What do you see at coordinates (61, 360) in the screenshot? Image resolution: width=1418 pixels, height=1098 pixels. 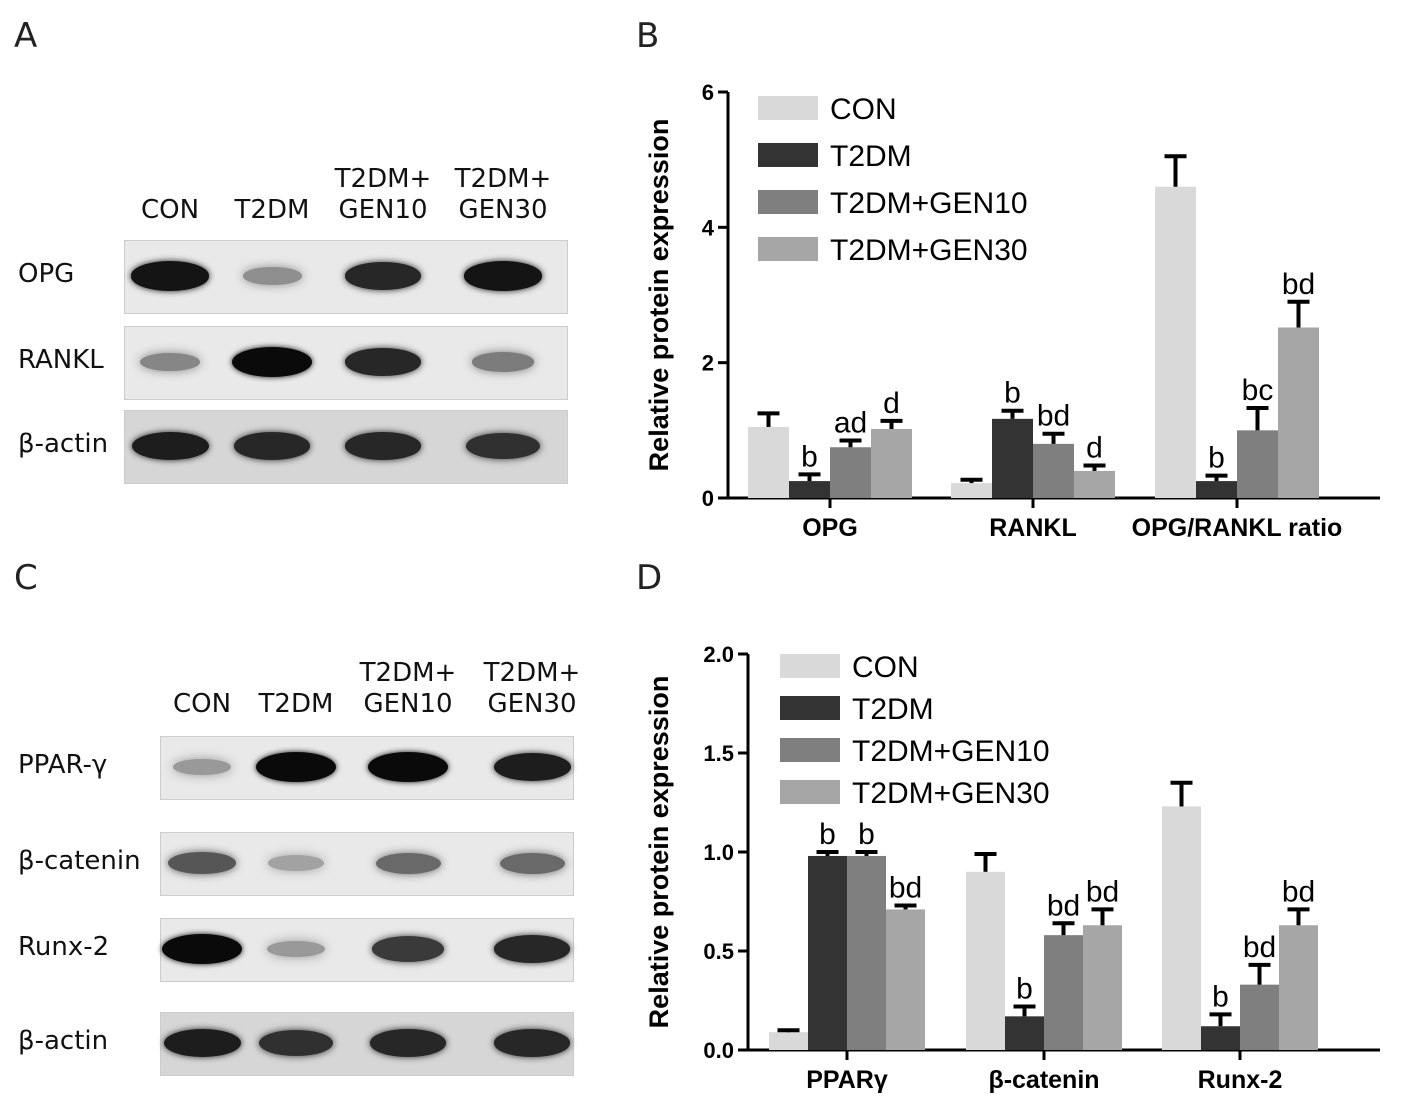 I see `blot-row-label: RANKL` at bounding box center [61, 360].